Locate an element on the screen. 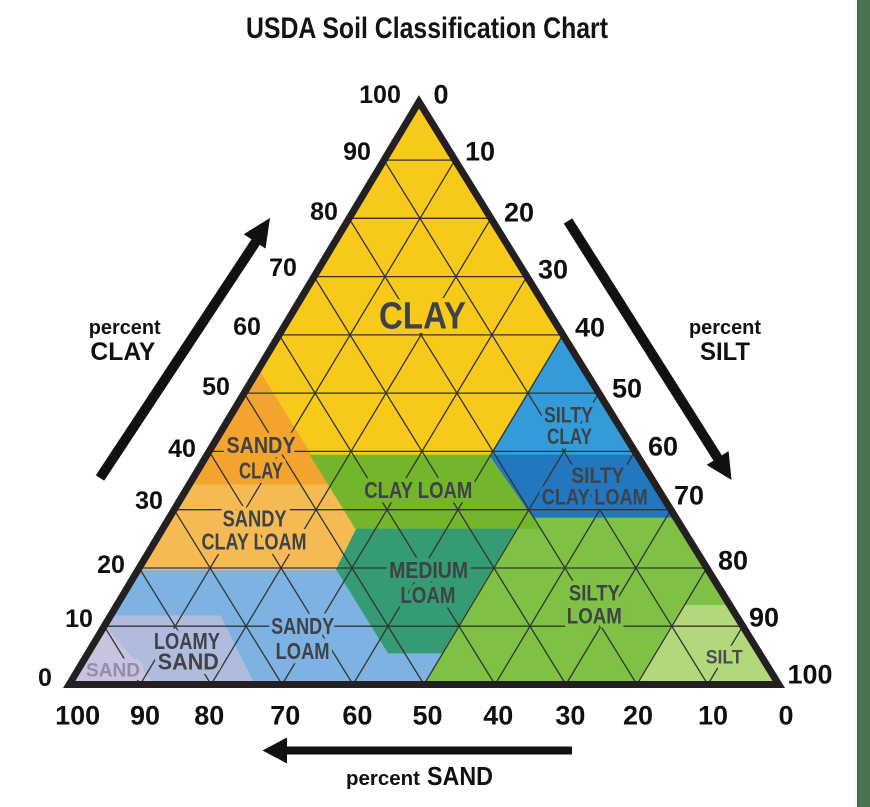 The height and width of the screenshot is (807, 870). svg-text: MEDIUM is located at coordinates (428, 570).